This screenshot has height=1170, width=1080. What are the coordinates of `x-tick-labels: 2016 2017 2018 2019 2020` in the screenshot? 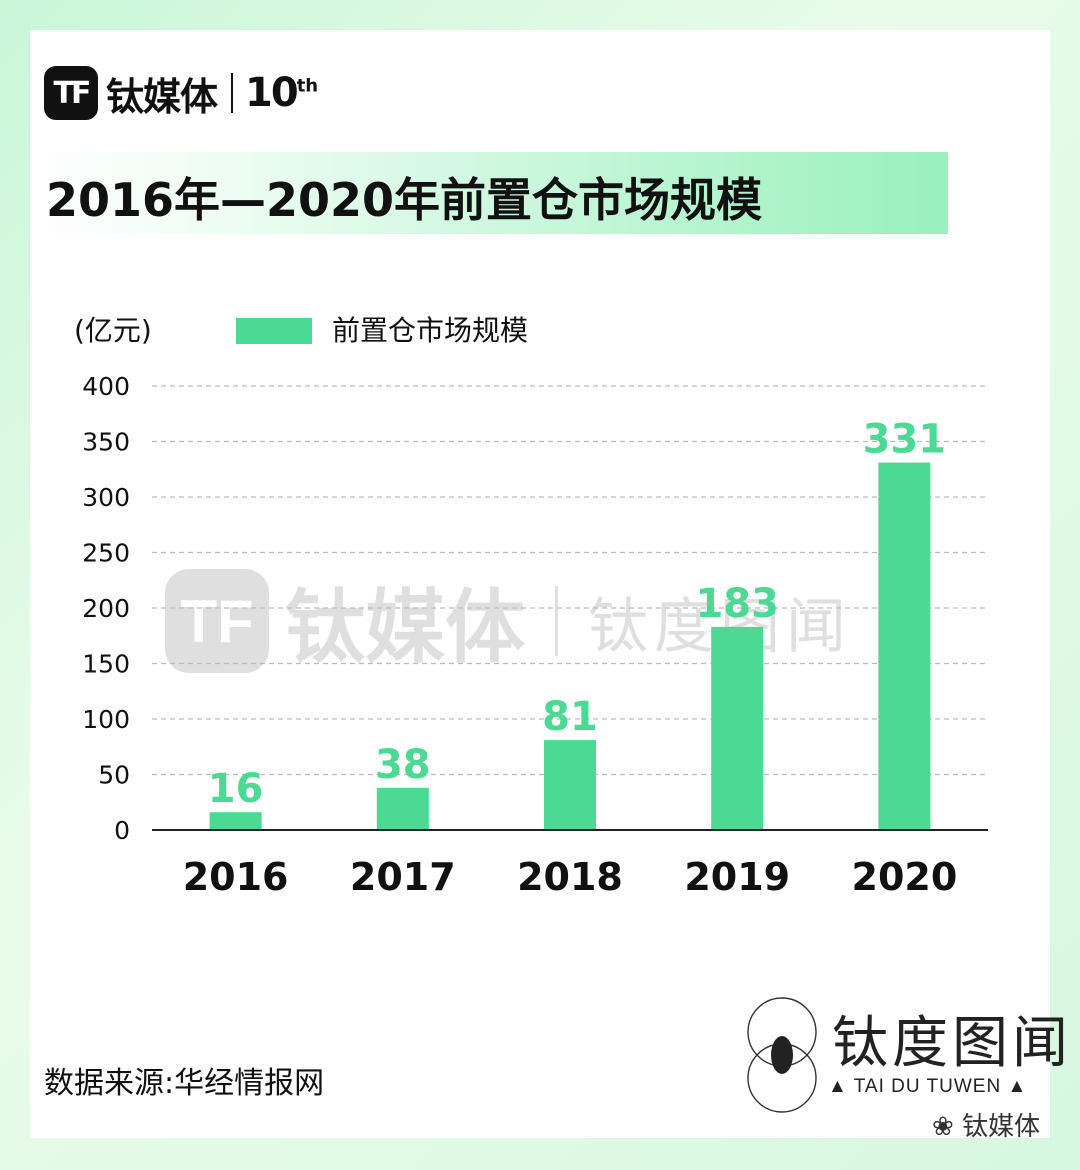 It's located at (570, 877).